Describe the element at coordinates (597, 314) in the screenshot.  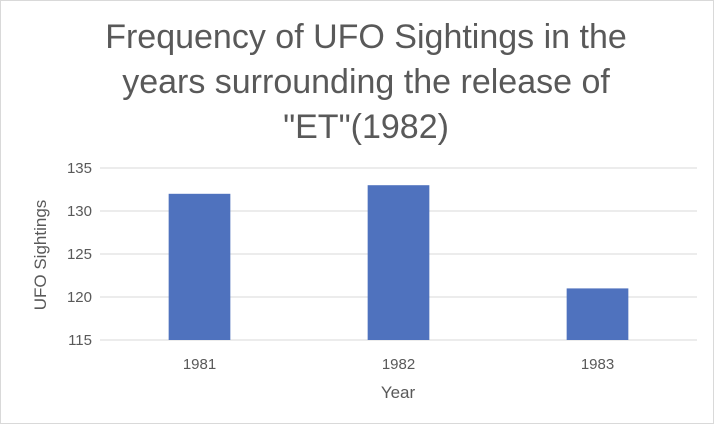
I see `bar-1983` at that location.